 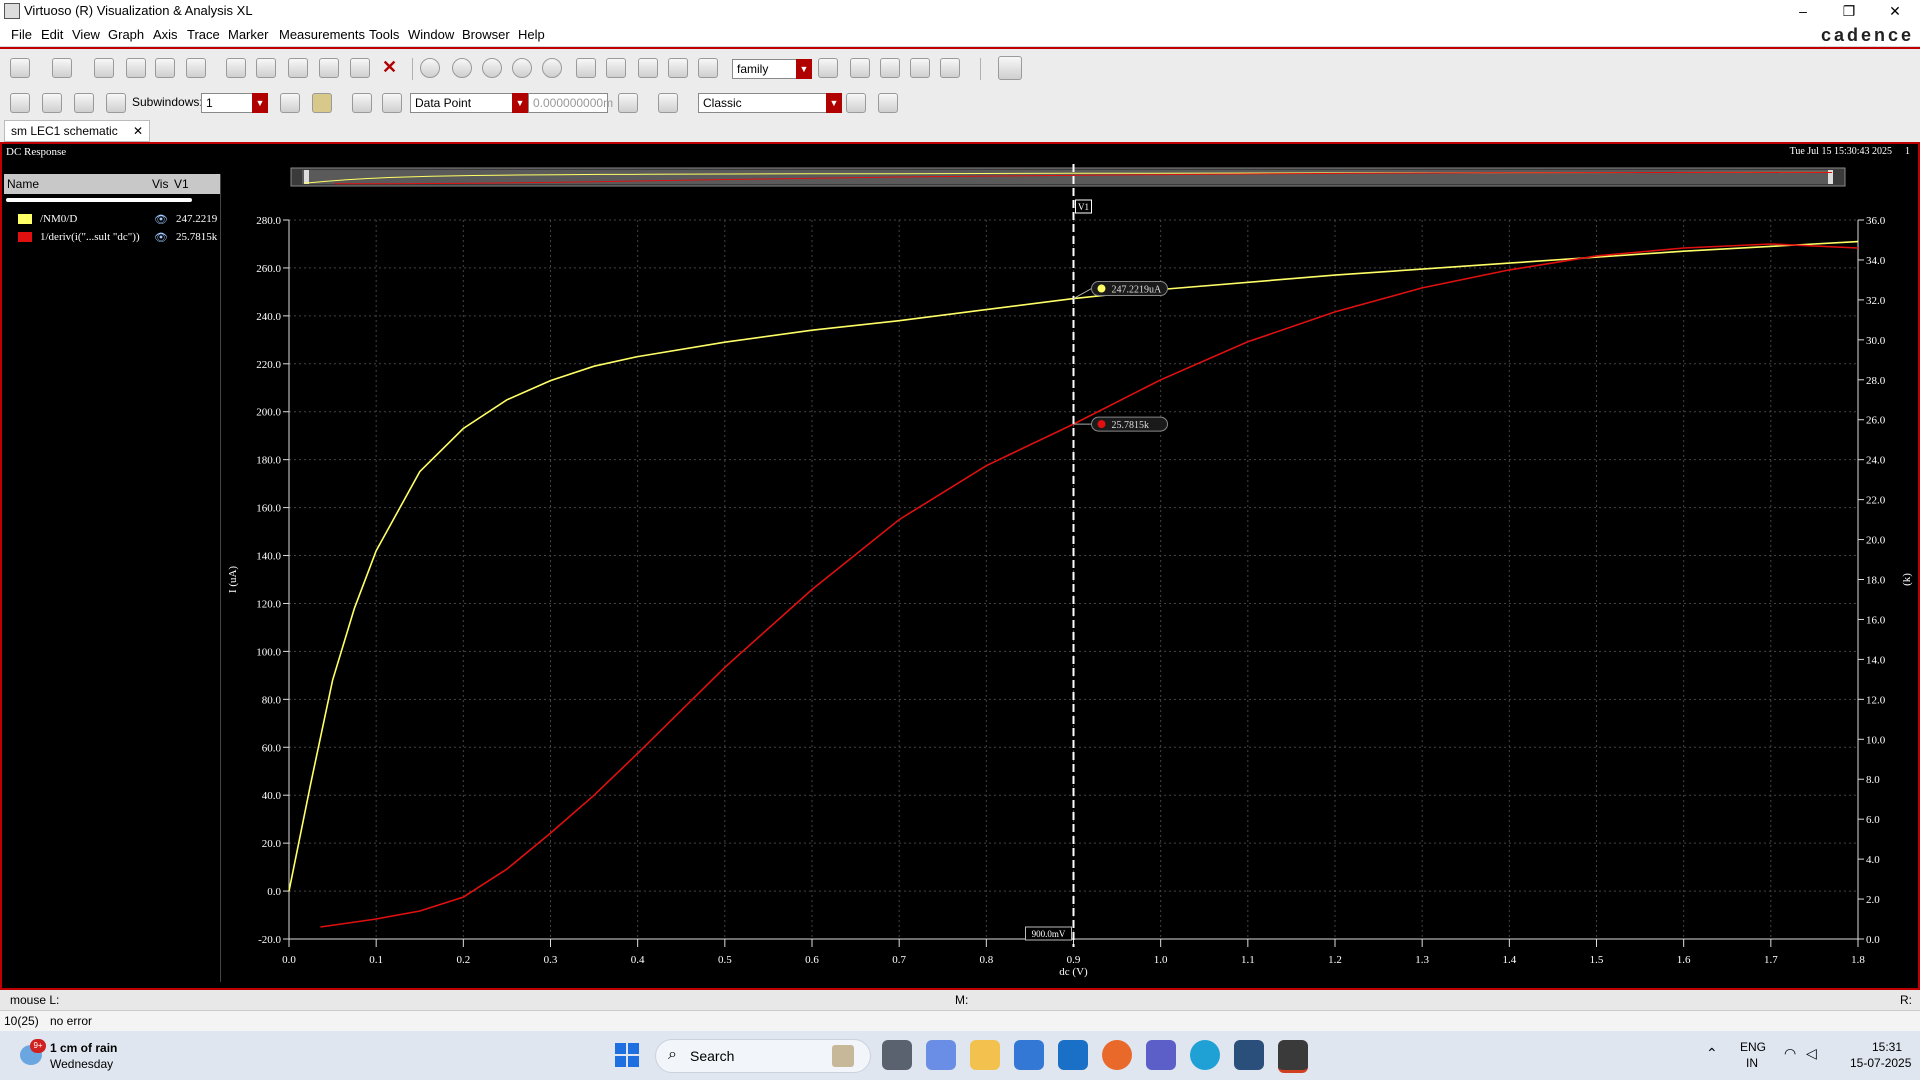 I want to click on cut-icon, so click(x=298, y=68).